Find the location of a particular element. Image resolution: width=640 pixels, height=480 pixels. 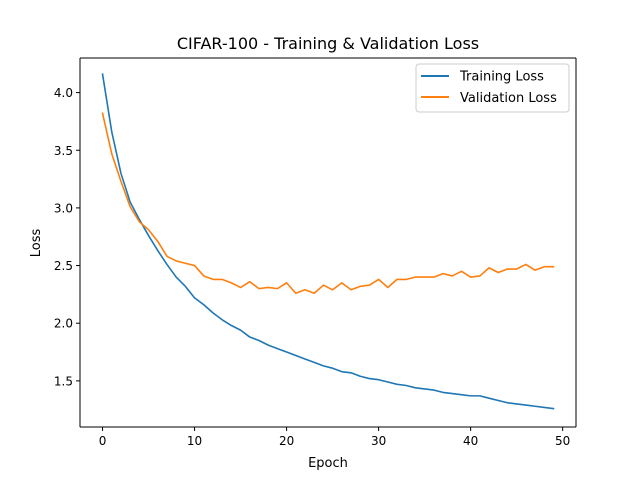

y-axis-ticks: 1.5 2.0 2.5 3.0 3.5 4.0 is located at coordinates (67, 237).